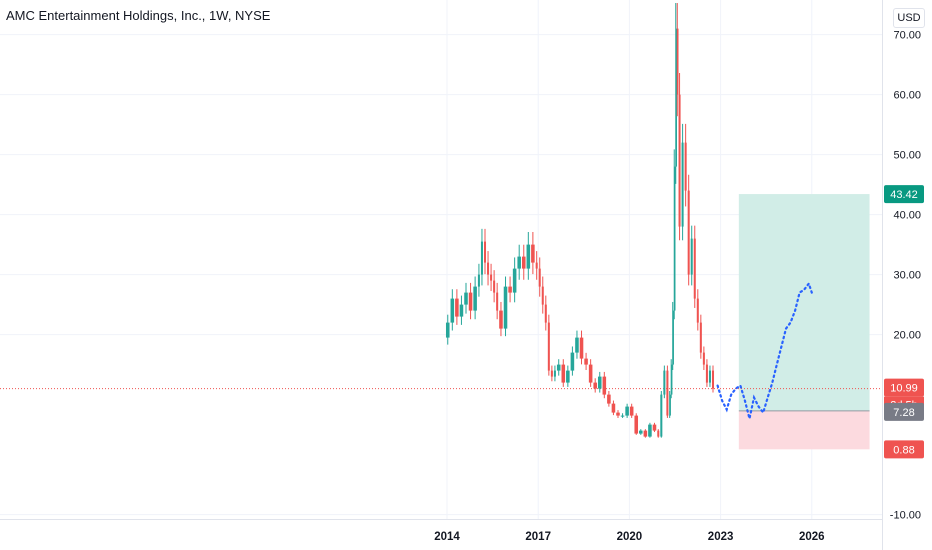 Image resolution: width=932 pixels, height=550 pixels. I want to click on currency-button: USD, so click(909, 18).